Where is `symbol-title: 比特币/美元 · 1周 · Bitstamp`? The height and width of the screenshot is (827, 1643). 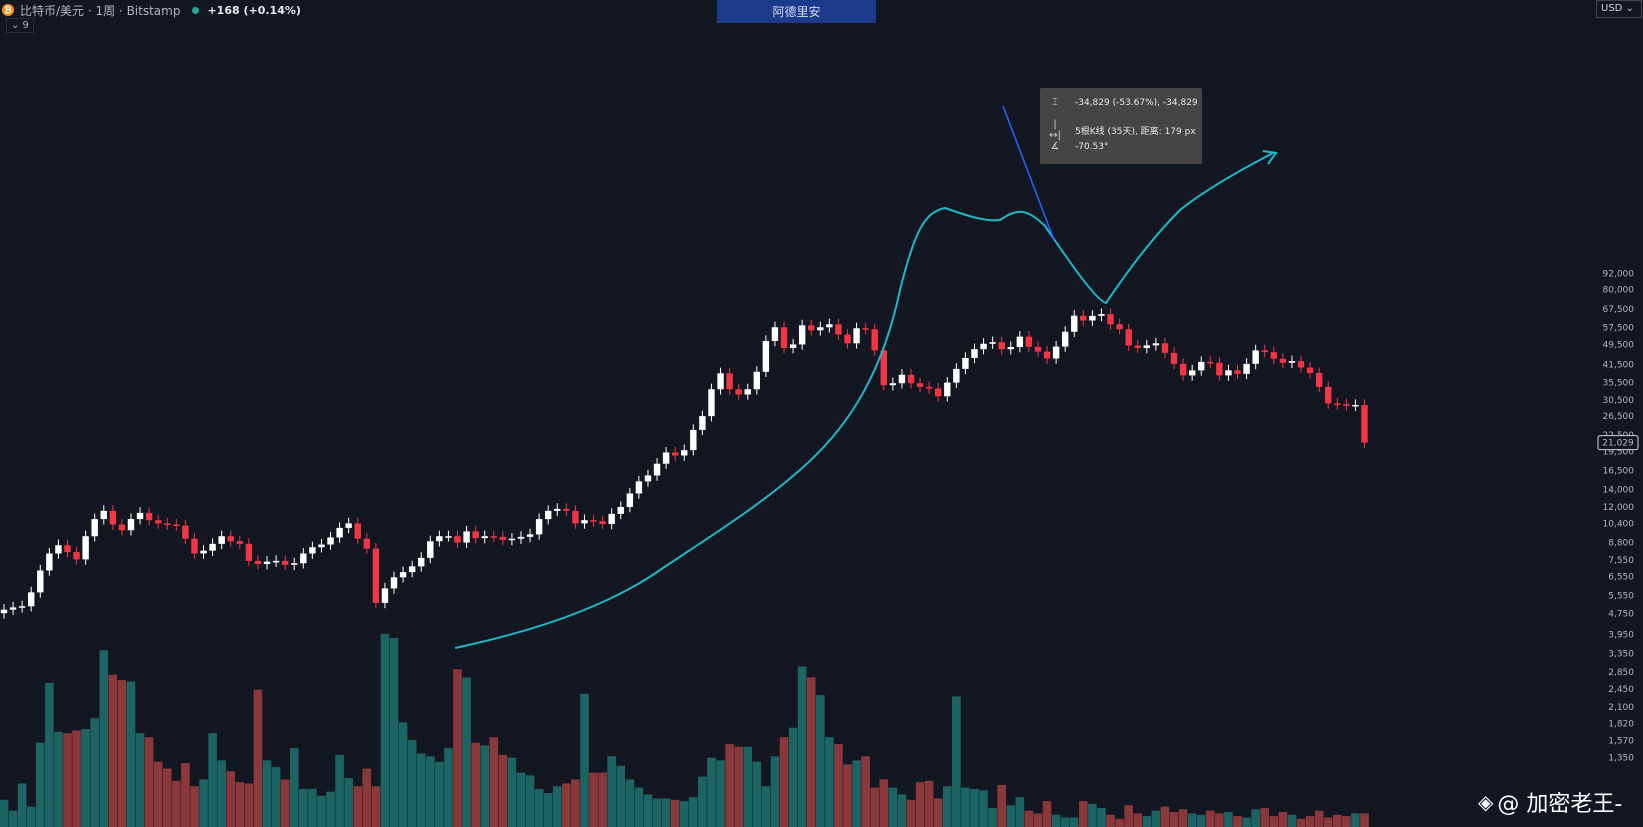
symbol-title: 比特币/美元 · 1周 · Bitstamp is located at coordinates (100, 10).